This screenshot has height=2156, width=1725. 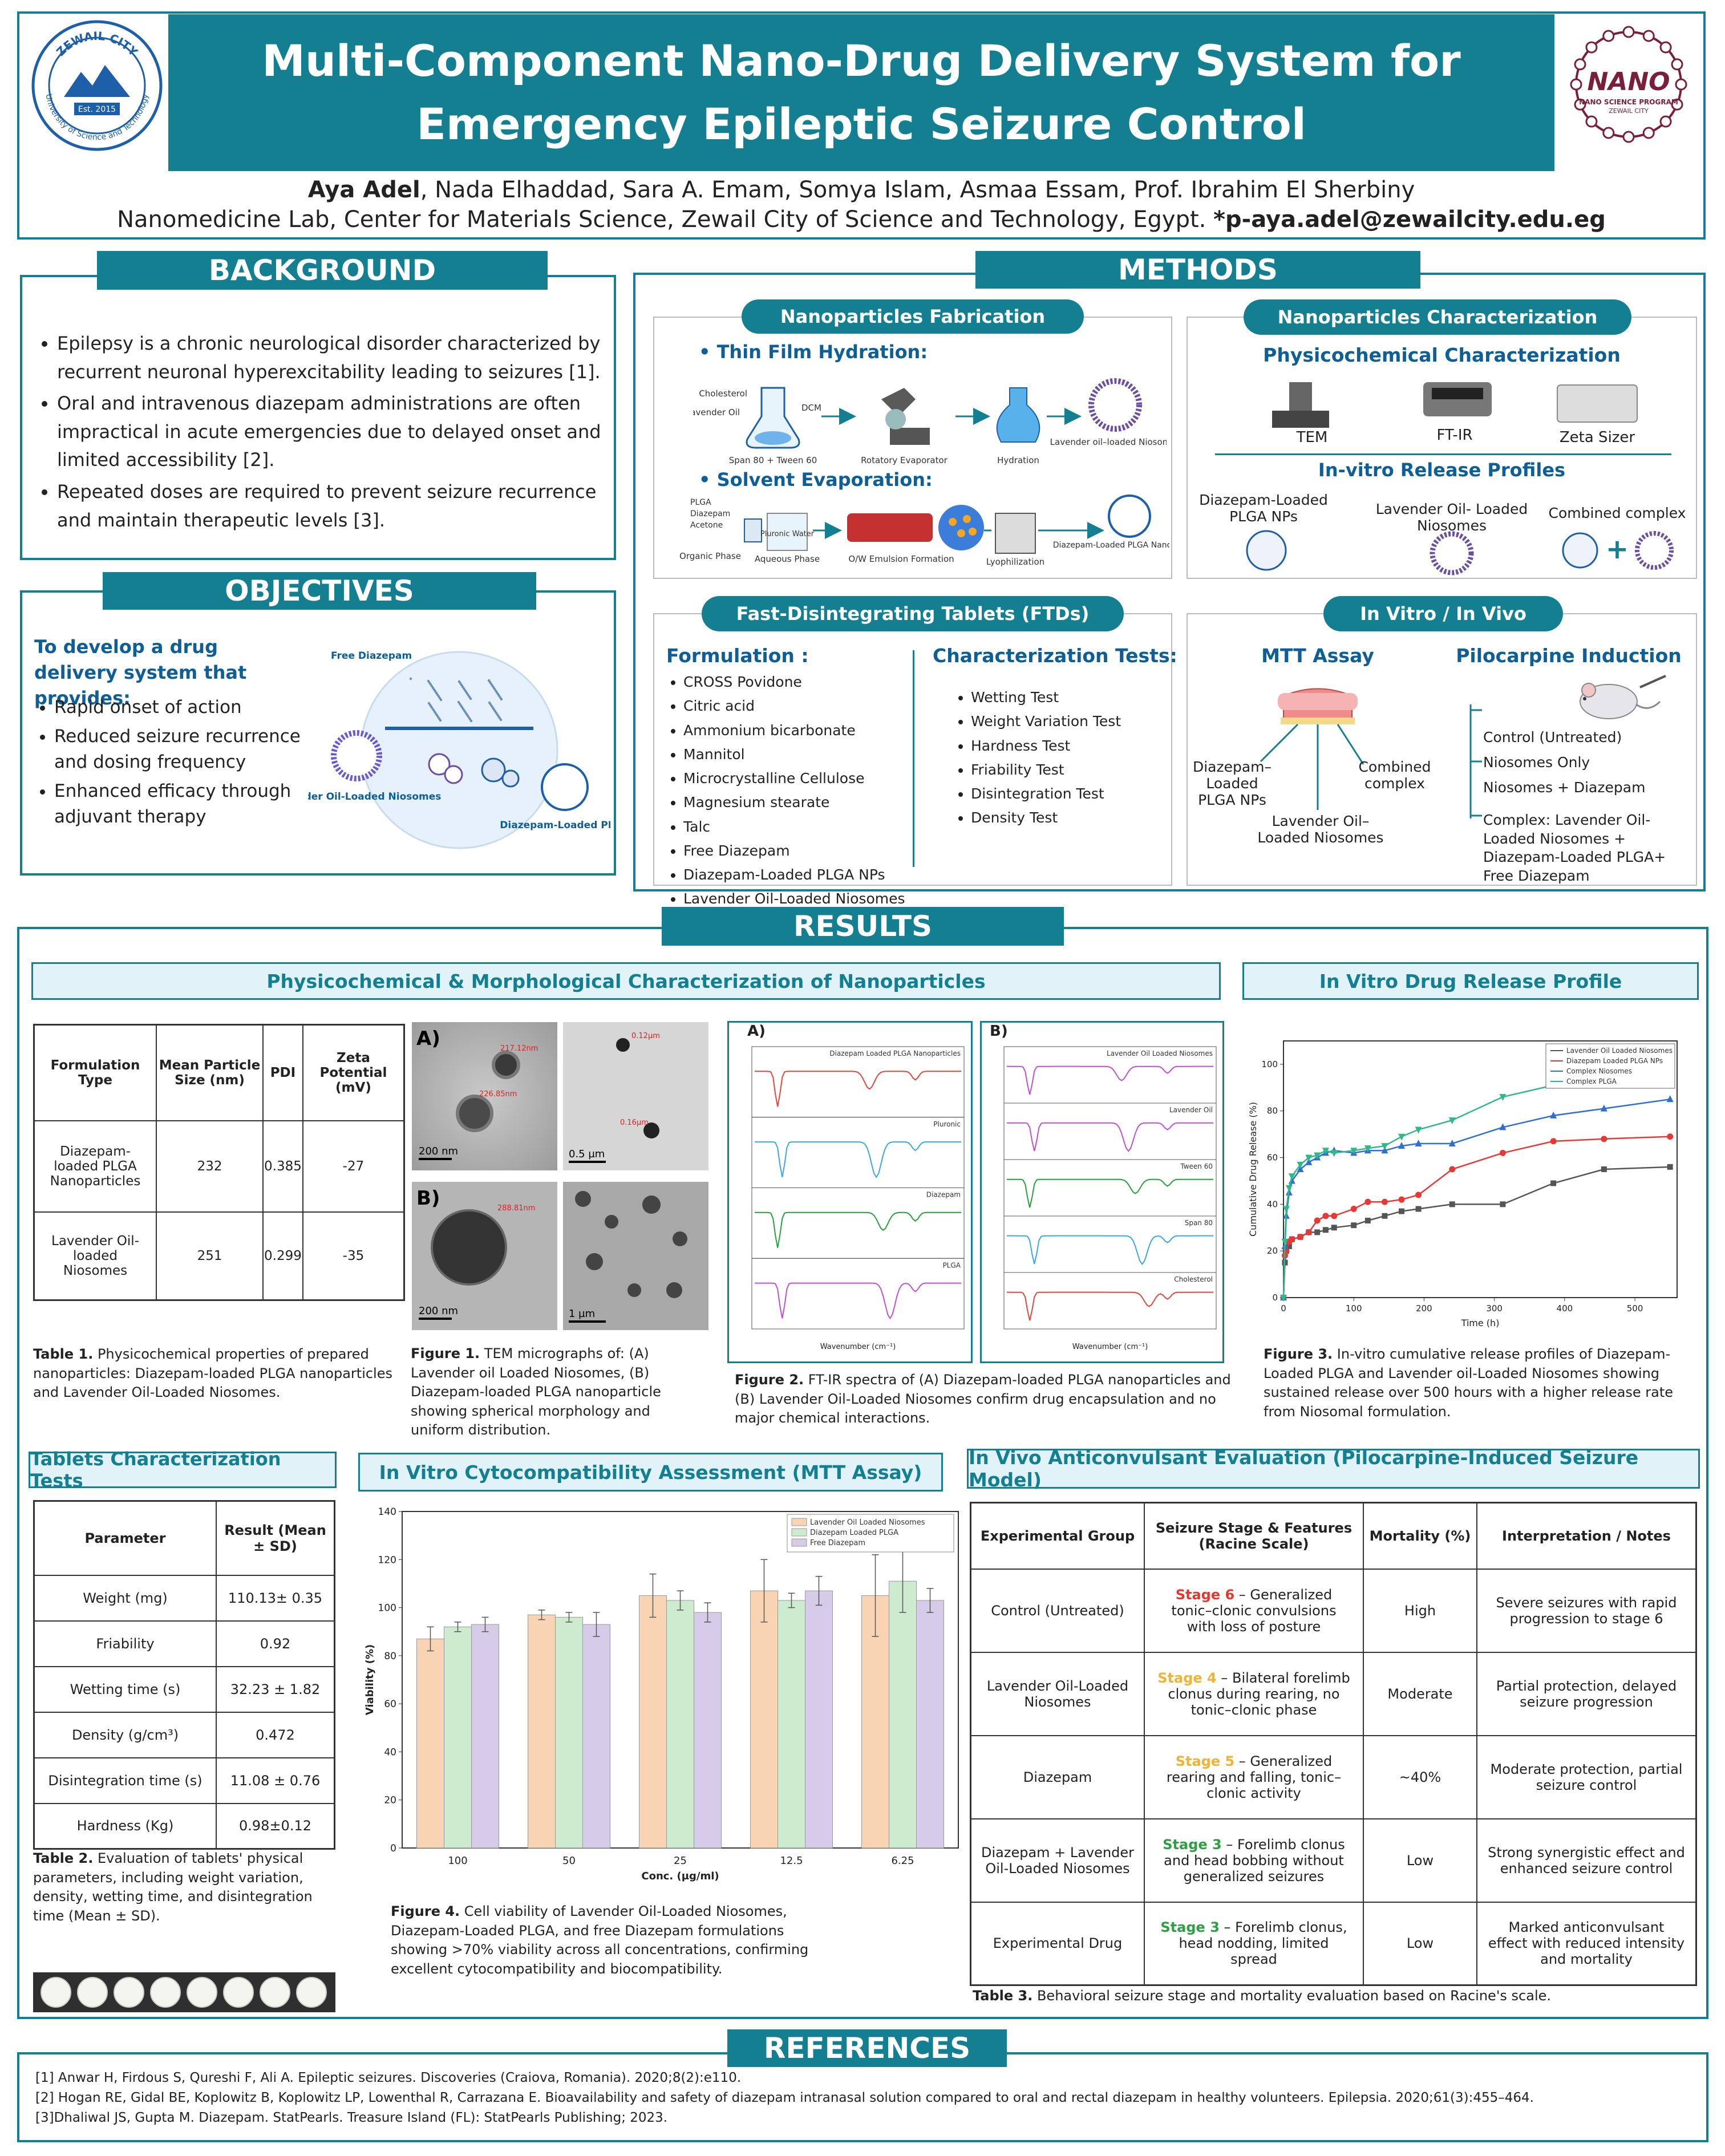 What do you see at coordinates (1110, 1301) in the screenshot?
I see `ftir-subplot` at bounding box center [1110, 1301].